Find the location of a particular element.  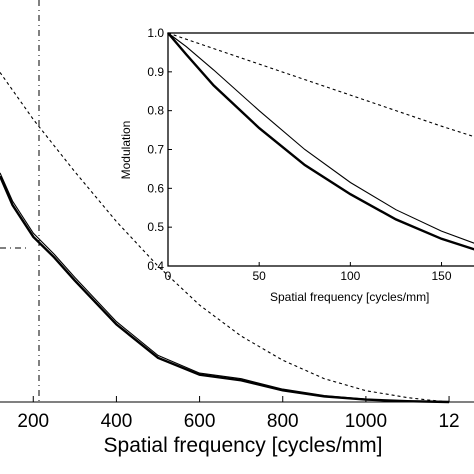

inset-x-axis-label: Spatial frequency [cycles/mm] is located at coordinates (349, 297).